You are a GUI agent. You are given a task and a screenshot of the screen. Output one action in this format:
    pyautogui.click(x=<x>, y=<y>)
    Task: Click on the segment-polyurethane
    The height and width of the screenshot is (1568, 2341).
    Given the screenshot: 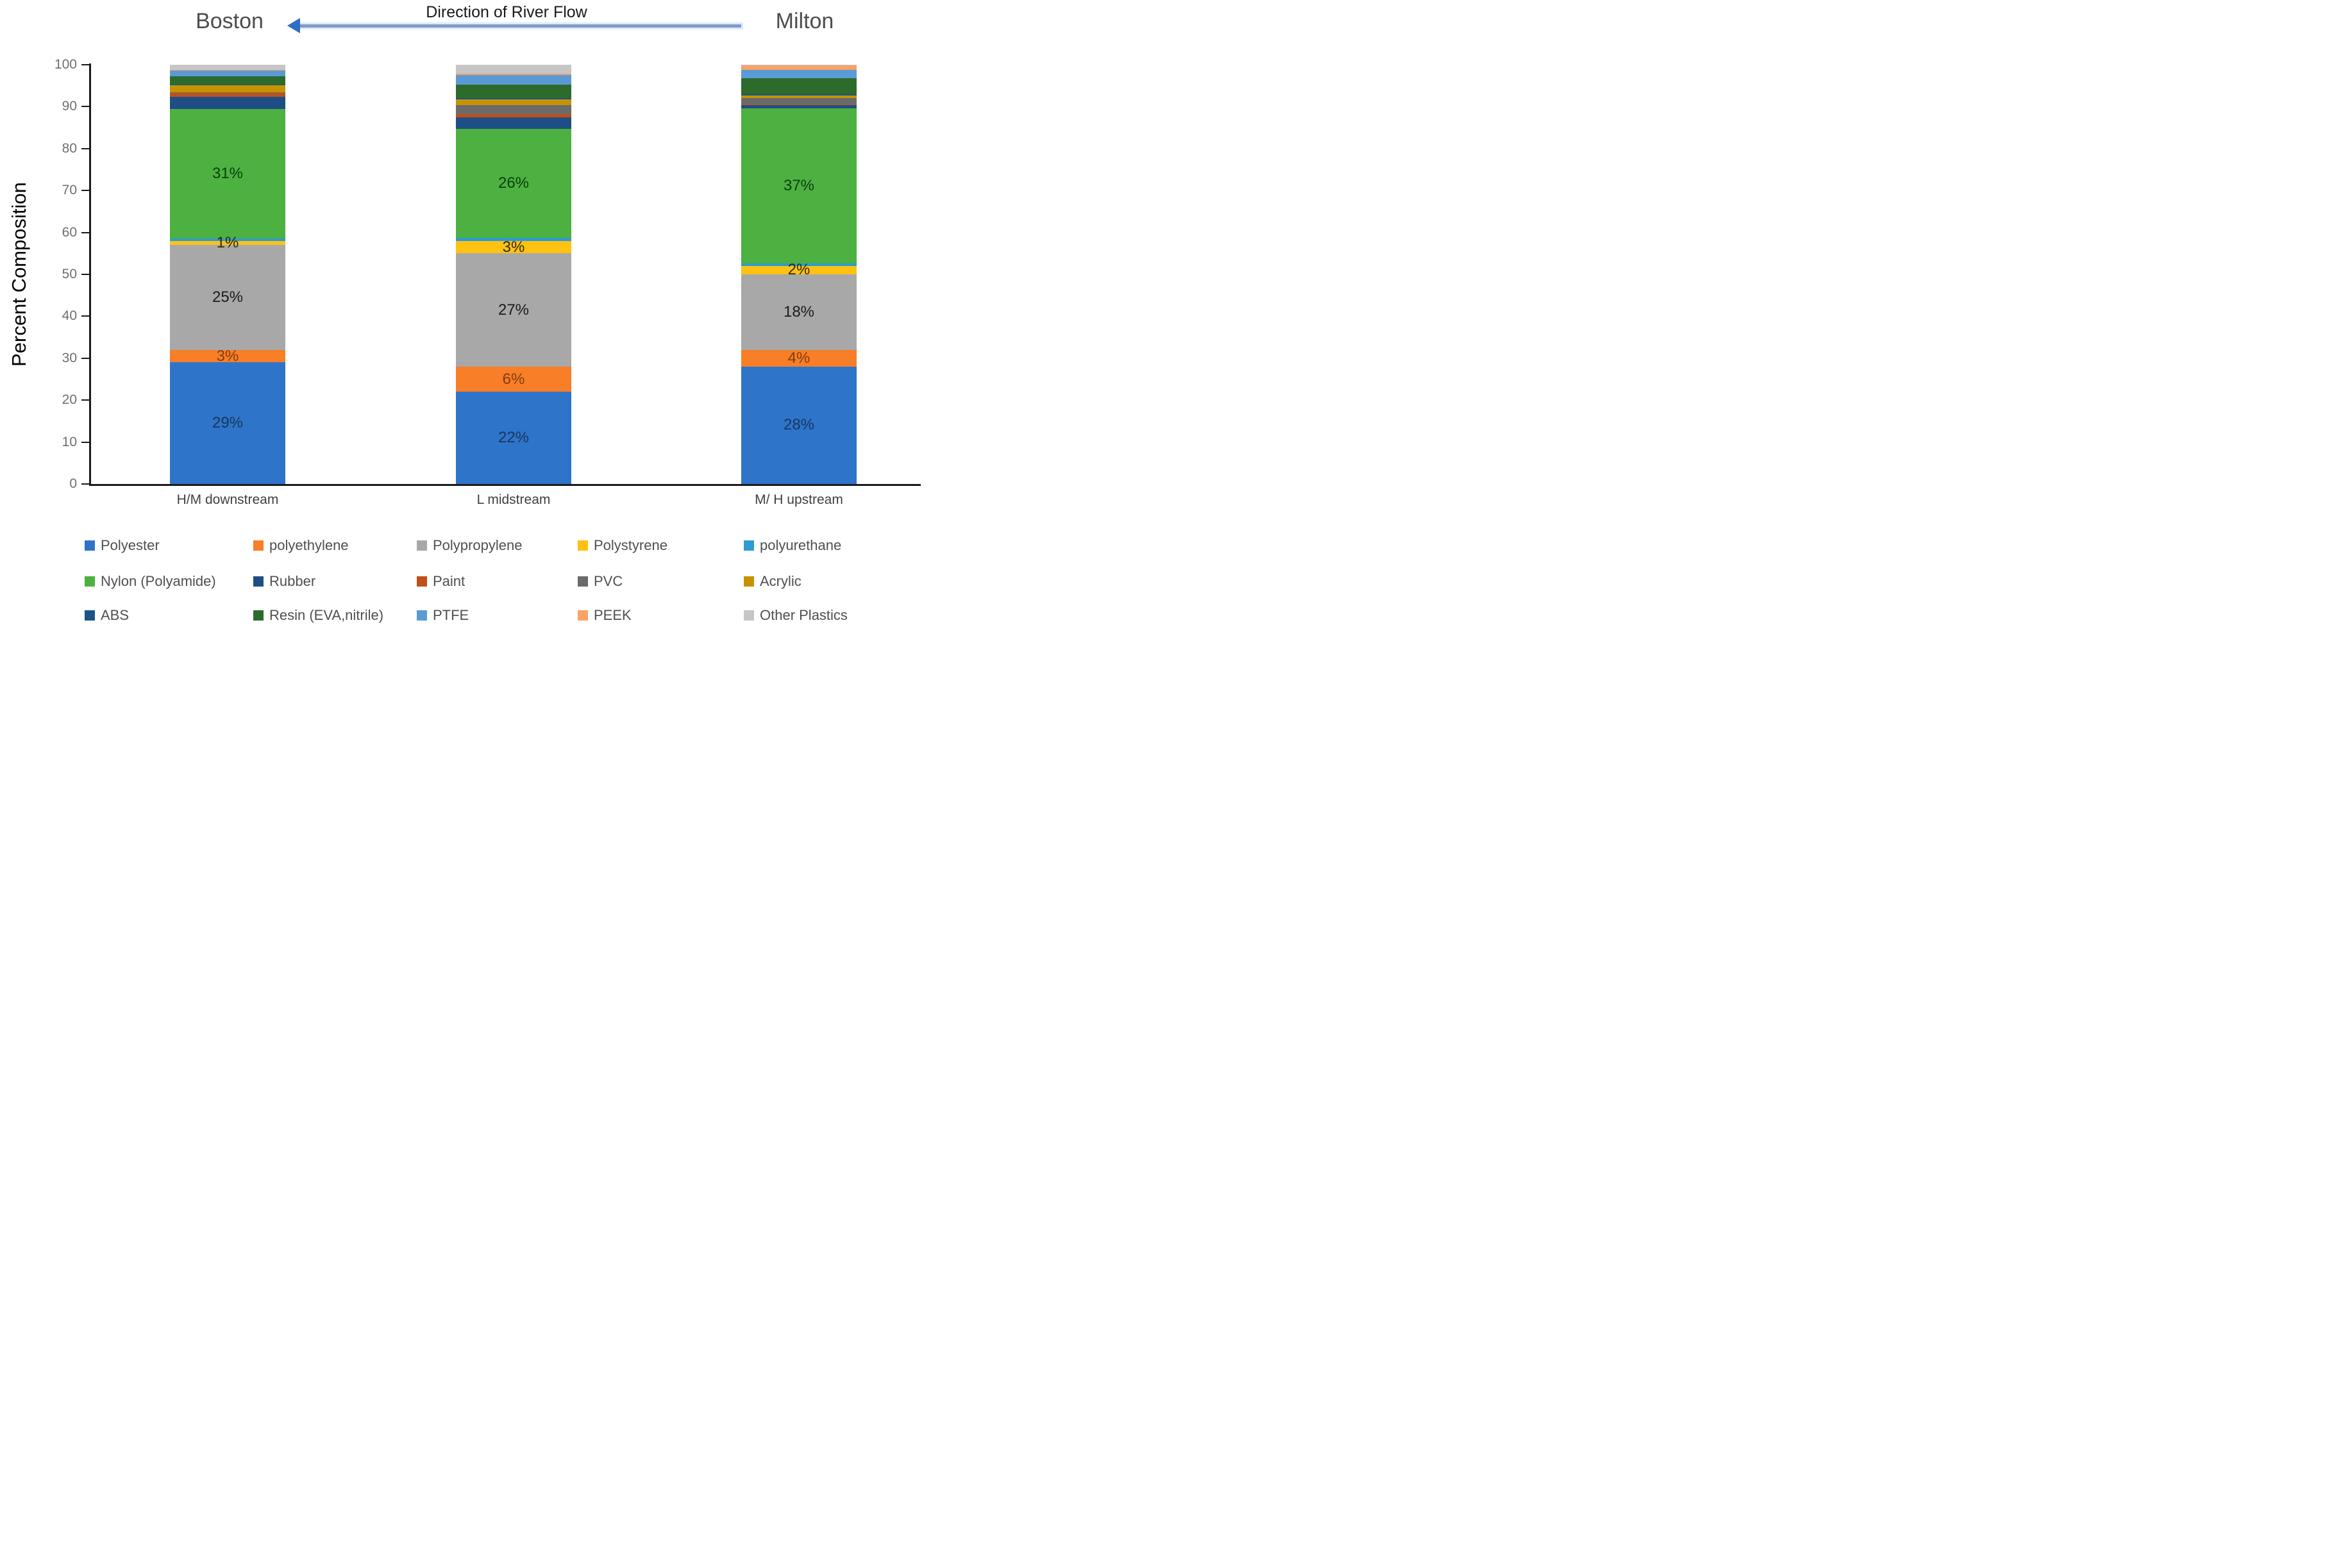 What is the action you would take?
    pyautogui.click(x=227, y=239)
    